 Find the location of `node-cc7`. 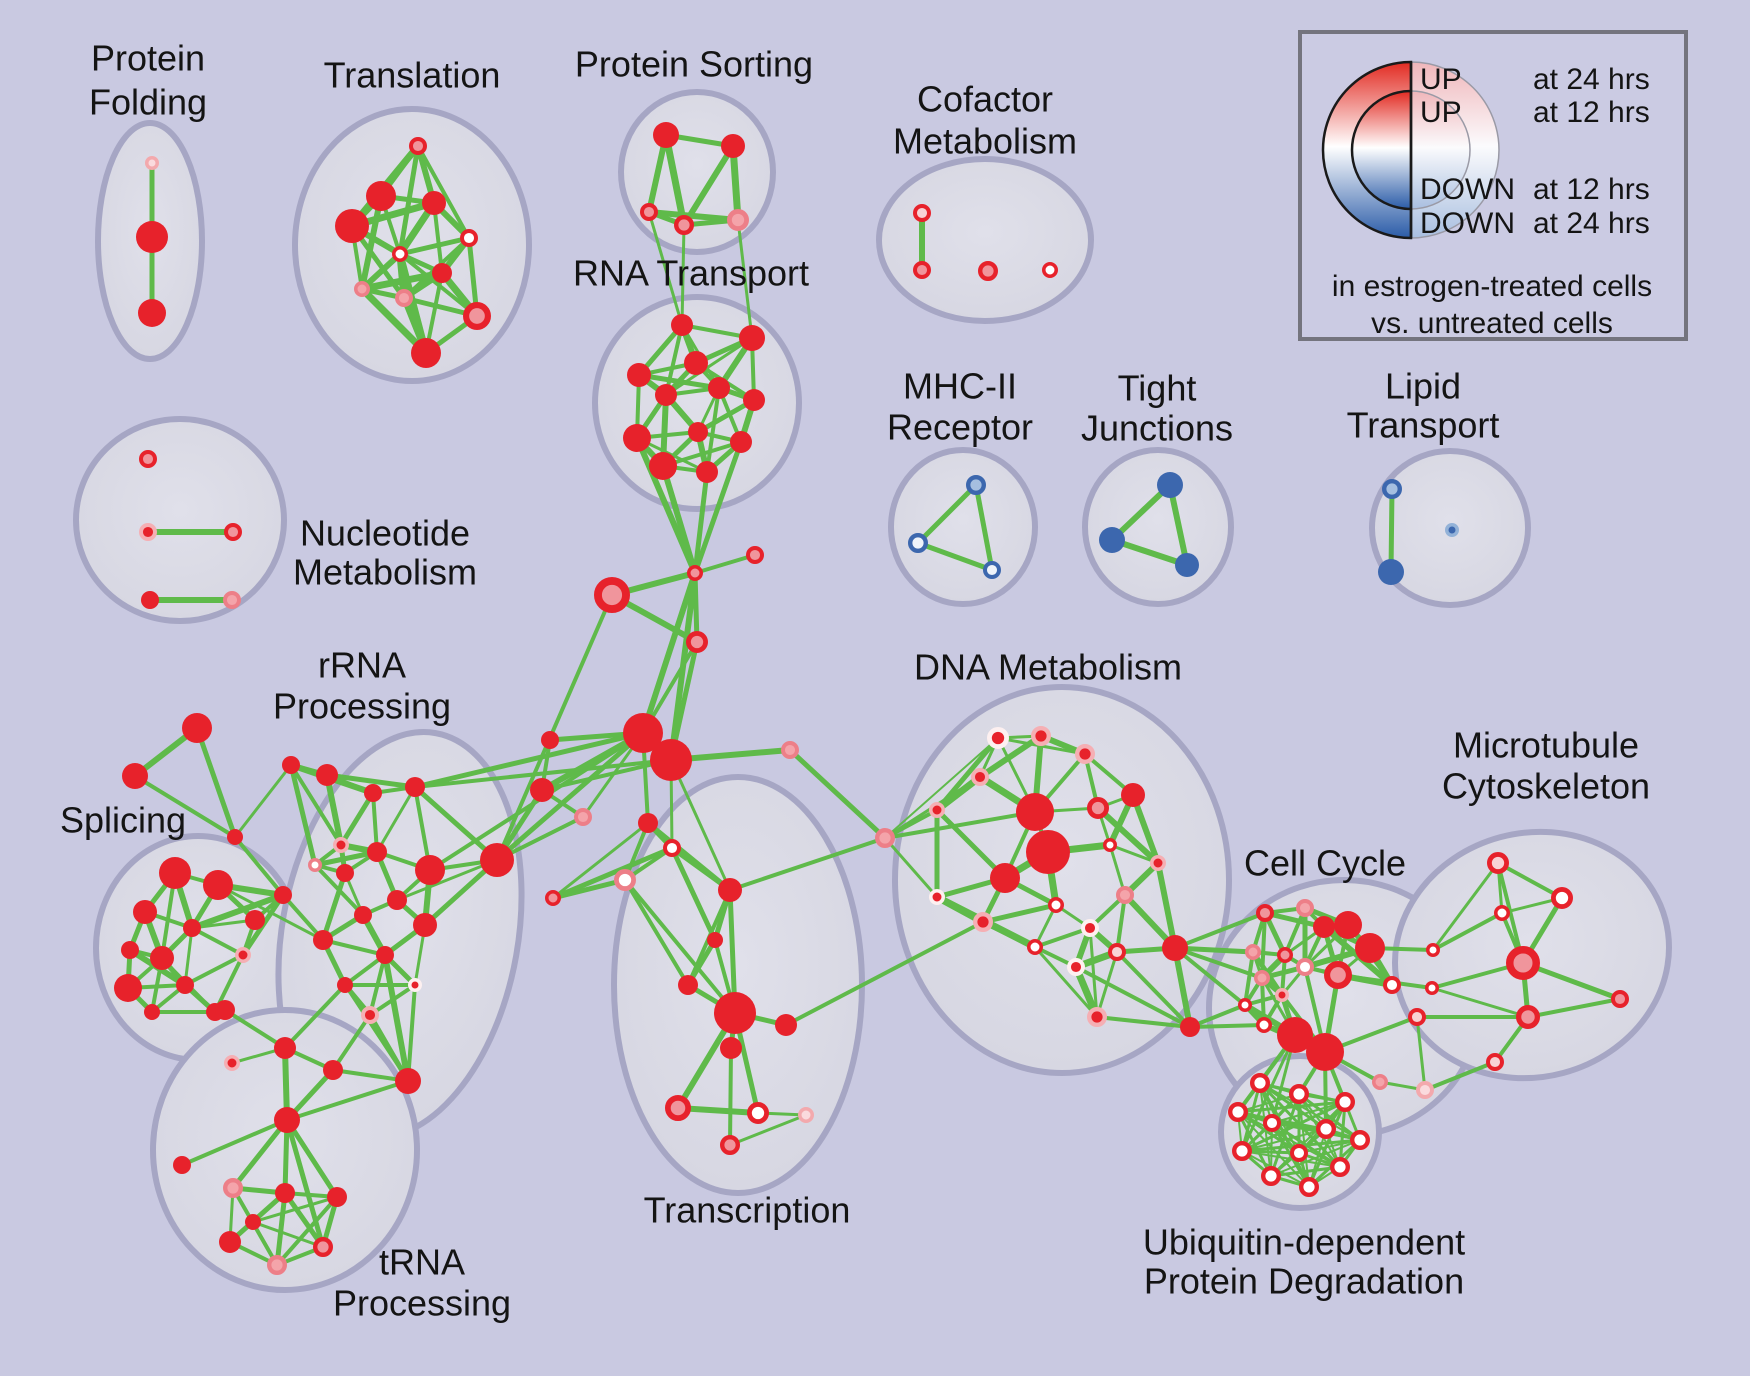

node-cc7 is located at coordinates (1304, 966).